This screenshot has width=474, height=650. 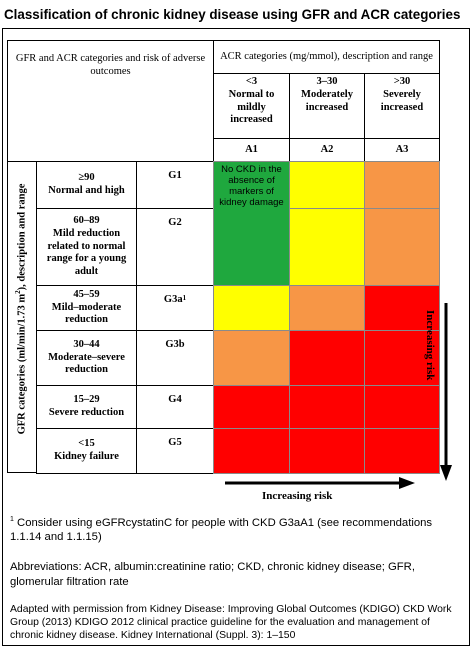 What do you see at coordinates (175, 185) in the screenshot?
I see `gfr-code-g1: G1` at bounding box center [175, 185].